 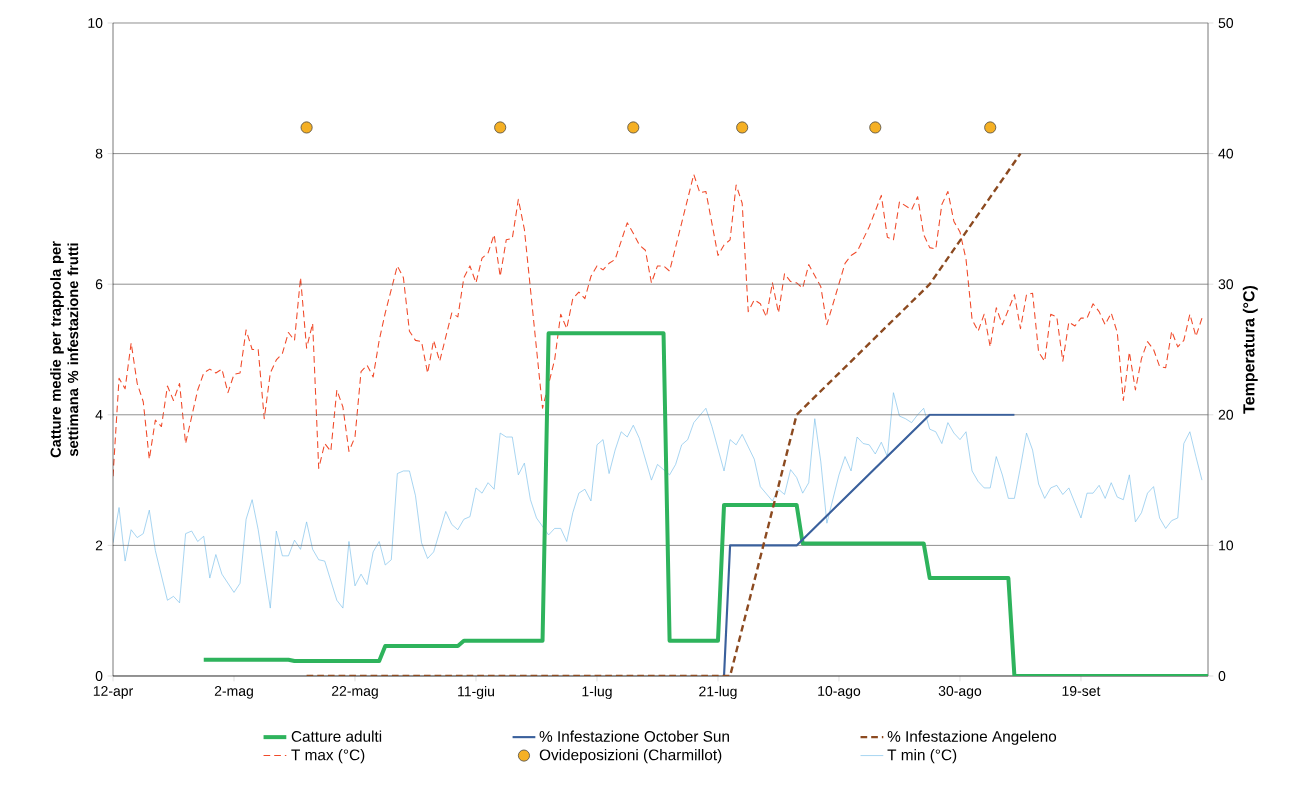 I want to click on legend-label: T max (°C), so click(x=328, y=756).